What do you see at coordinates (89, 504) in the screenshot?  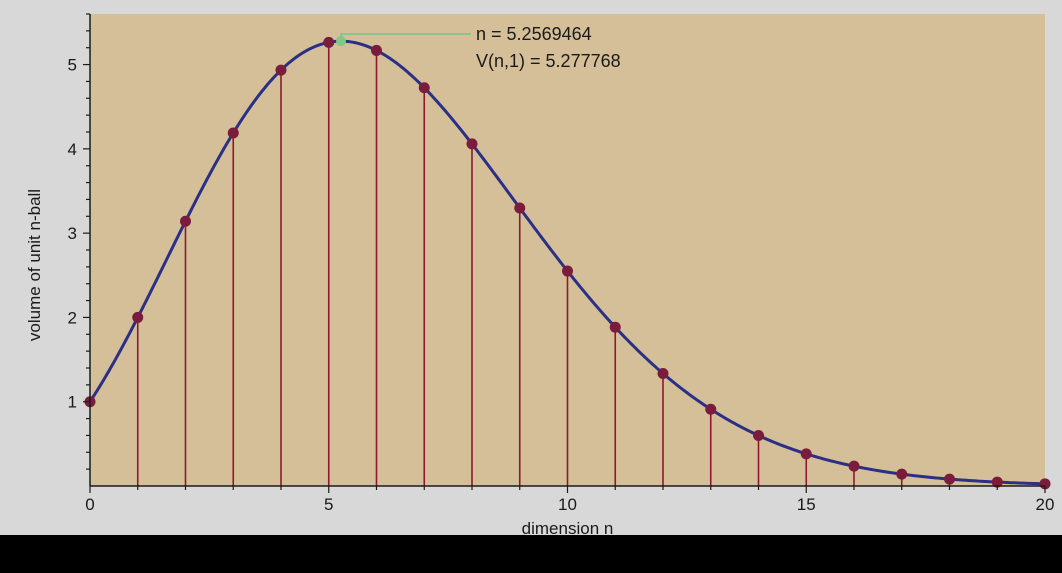 I see `x-tick-label-0: 0` at bounding box center [89, 504].